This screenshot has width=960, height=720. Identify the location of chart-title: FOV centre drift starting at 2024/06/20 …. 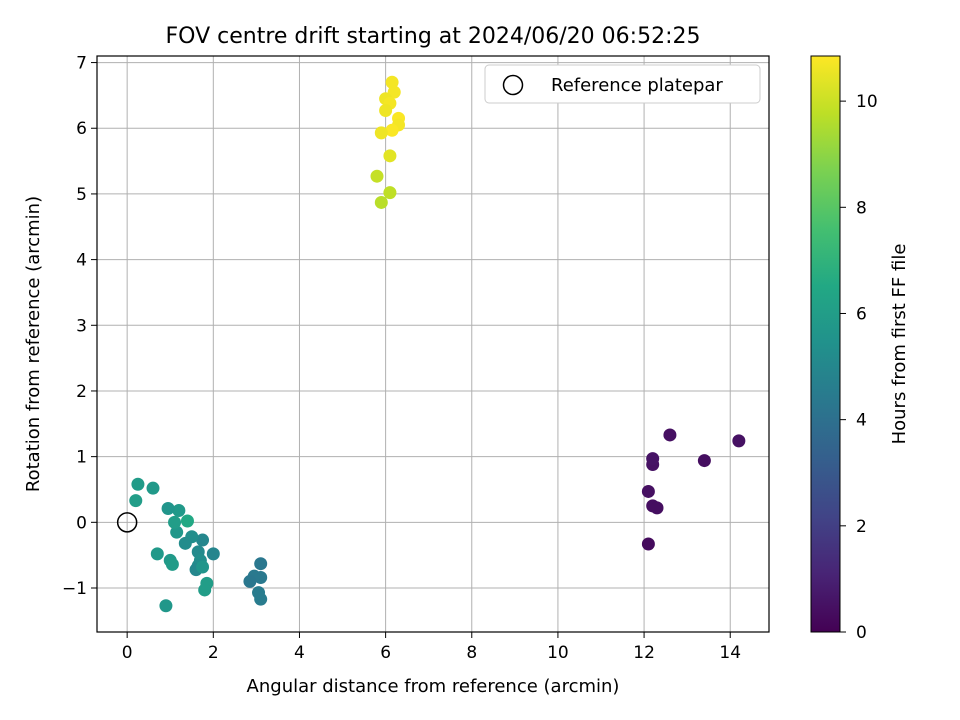
(433, 36).